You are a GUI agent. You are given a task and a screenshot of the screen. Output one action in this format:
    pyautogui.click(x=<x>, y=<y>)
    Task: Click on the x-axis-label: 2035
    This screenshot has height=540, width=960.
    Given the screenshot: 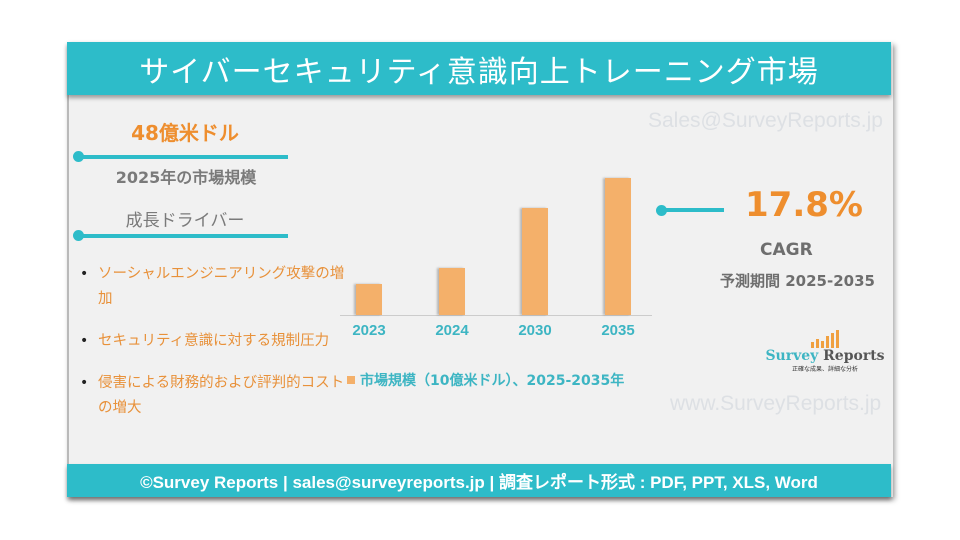 What is the action you would take?
    pyautogui.click(x=618, y=330)
    